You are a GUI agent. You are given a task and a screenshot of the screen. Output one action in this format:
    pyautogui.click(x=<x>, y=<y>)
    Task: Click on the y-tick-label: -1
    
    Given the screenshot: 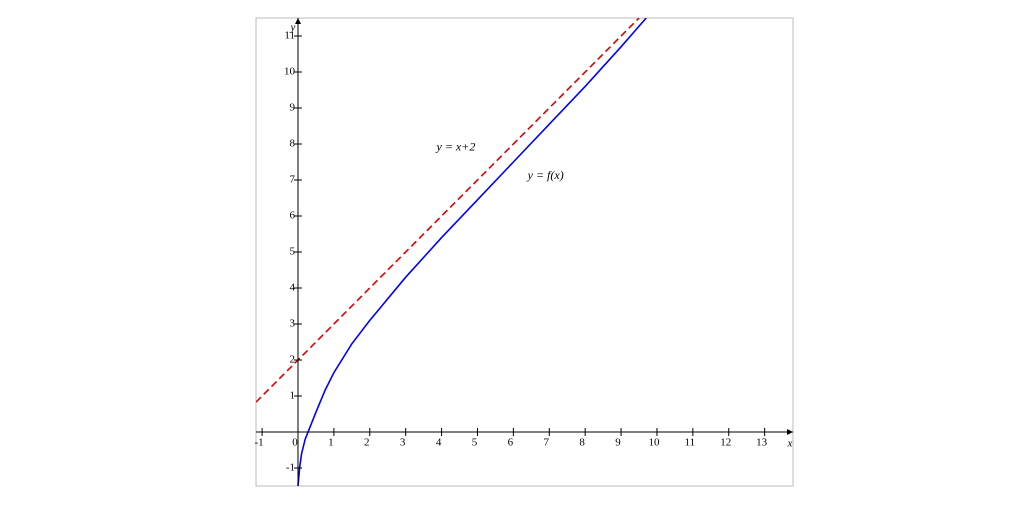 What is the action you would take?
    pyautogui.click(x=290, y=468)
    